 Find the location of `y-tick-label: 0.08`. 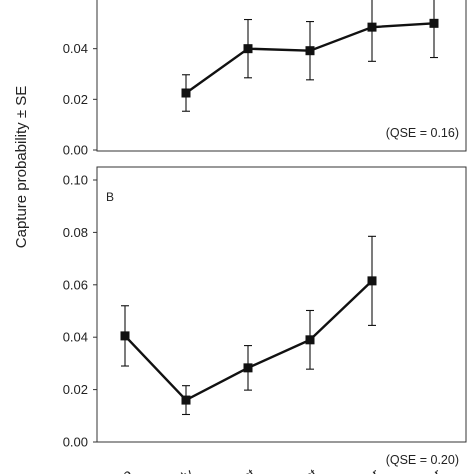

y-tick-label: 0.08 is located at coordinates (75, 232).